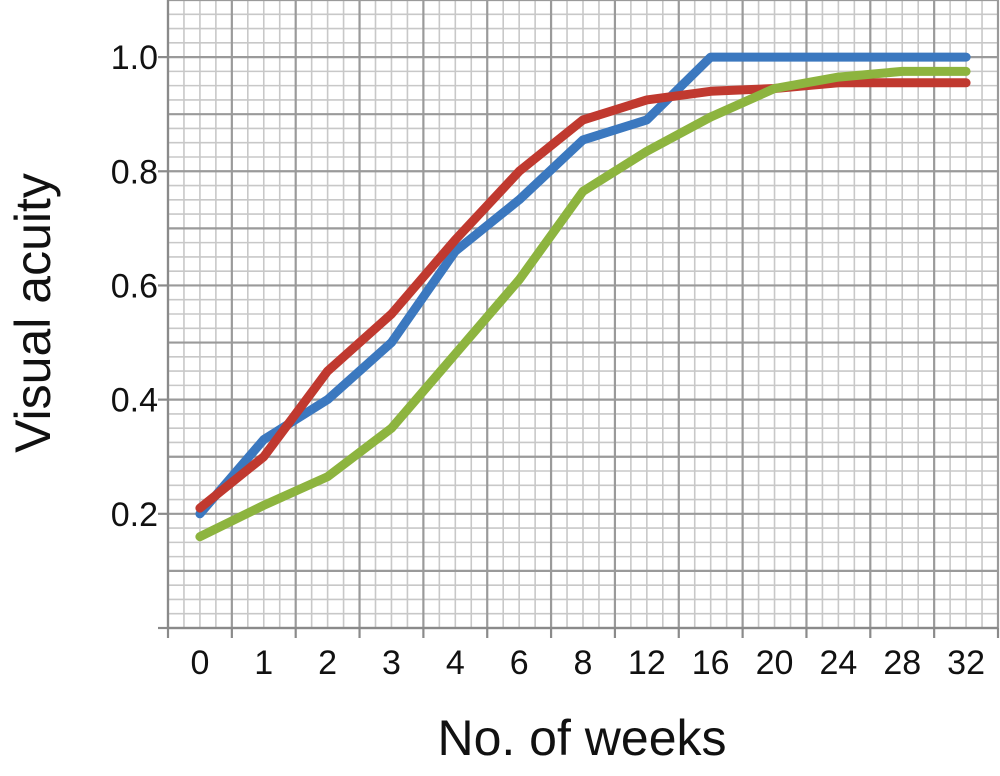 The height and width of the screenshot is (776, 1000). What do you see at coordinates (775, 663) in the screenshot?
I see `x-tick-label: 20` at bounding box center [775, 663].